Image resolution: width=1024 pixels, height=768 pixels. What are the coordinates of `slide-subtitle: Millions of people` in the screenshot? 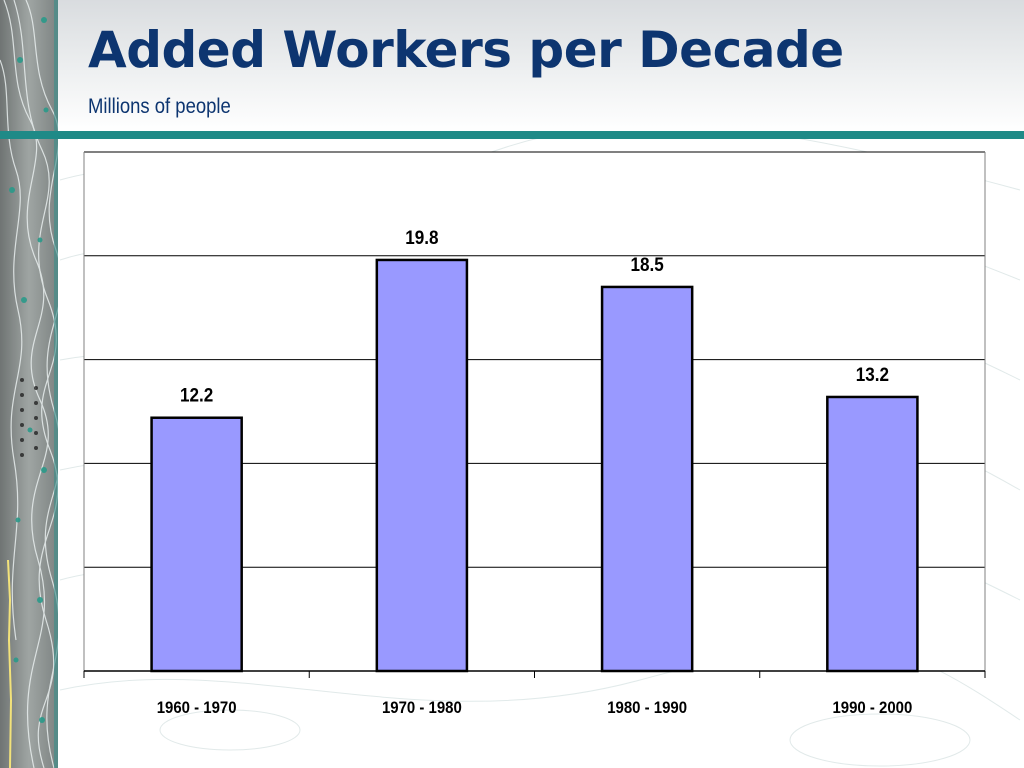 It's located at (159, 106).